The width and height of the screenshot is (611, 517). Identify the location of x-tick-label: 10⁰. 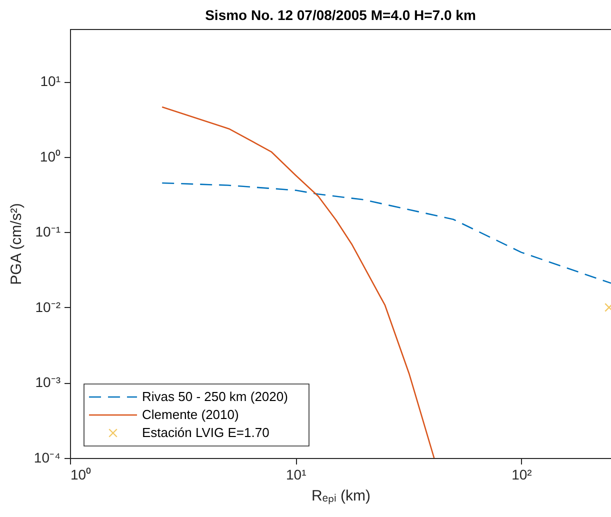
(81, 474).